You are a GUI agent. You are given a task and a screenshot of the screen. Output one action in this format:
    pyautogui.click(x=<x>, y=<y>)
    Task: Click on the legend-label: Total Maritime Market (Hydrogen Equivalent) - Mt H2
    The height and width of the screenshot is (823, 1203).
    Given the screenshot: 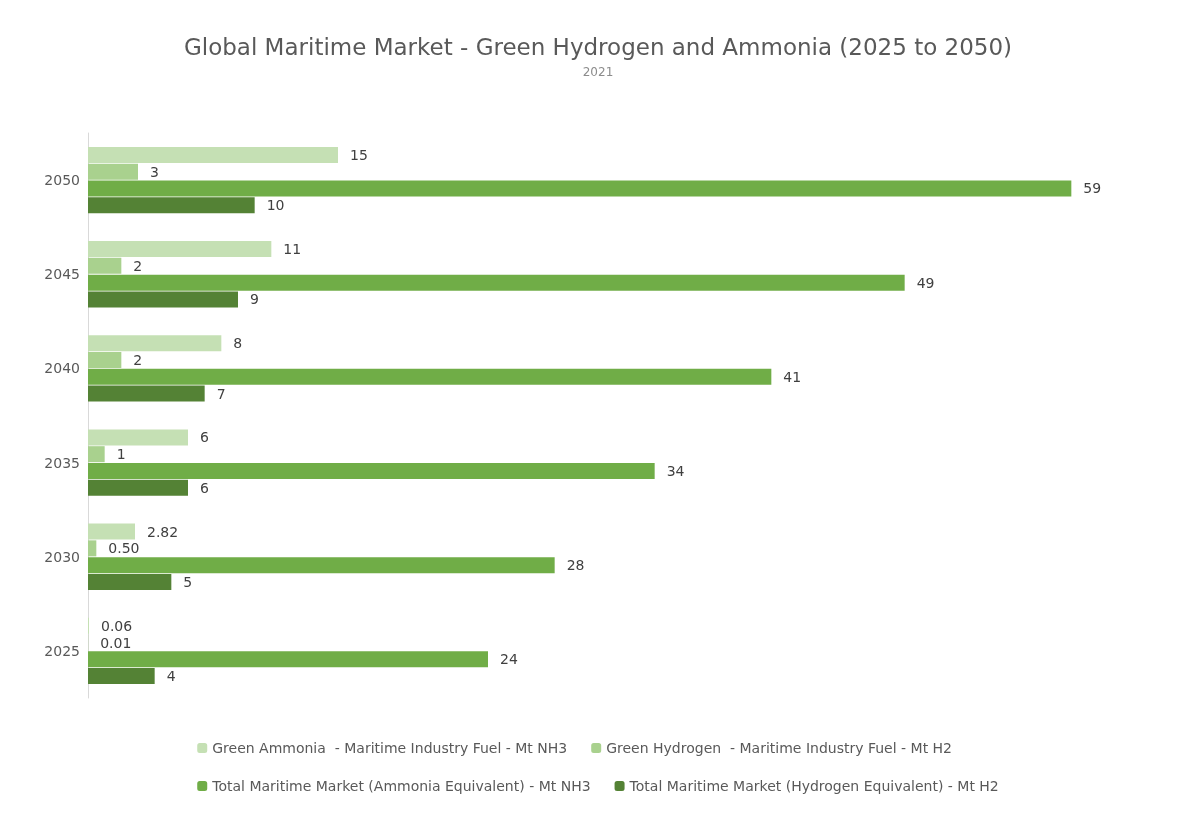 What is the action you would take?
    pyautogui.click(x=813, y=786)
    